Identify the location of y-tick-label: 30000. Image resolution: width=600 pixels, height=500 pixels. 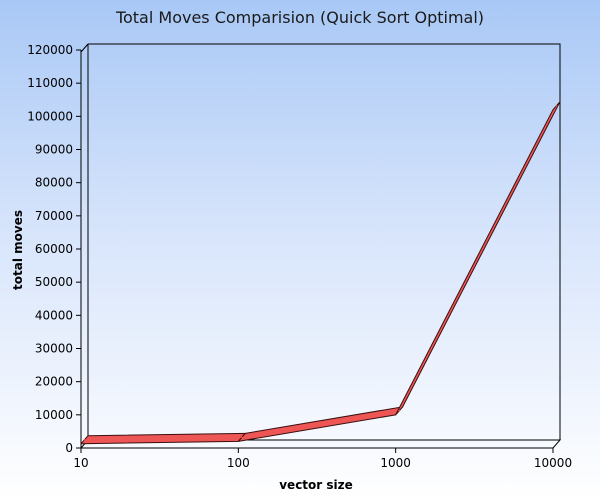
(54, 349).